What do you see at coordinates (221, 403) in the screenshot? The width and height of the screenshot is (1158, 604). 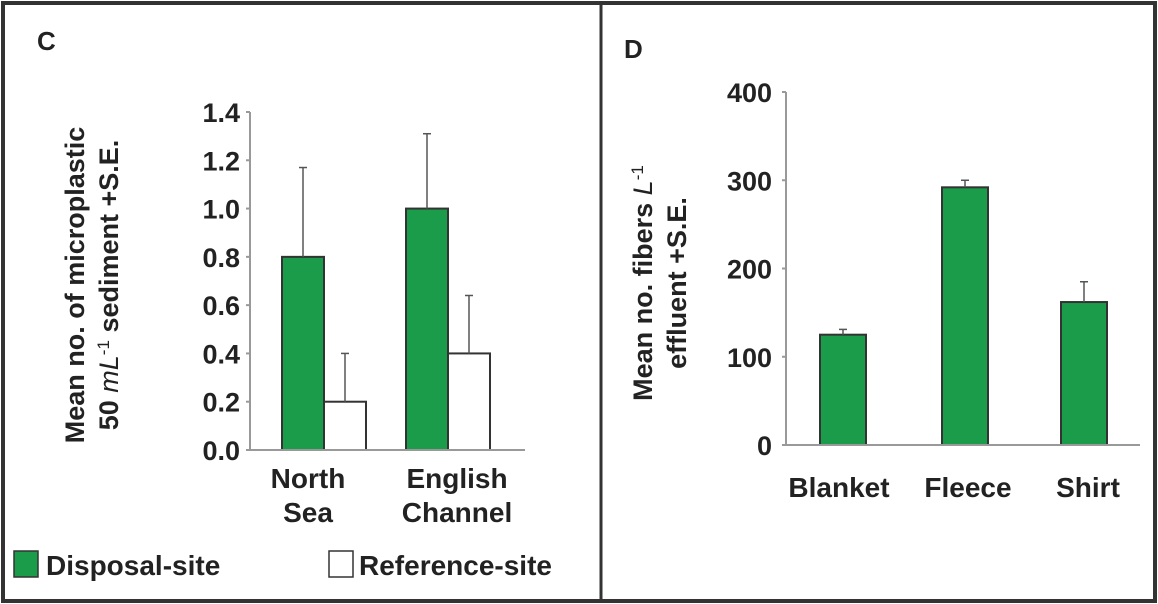 I see `panel-c-ytick-label: 0.2` at bounding box center [221, 403].